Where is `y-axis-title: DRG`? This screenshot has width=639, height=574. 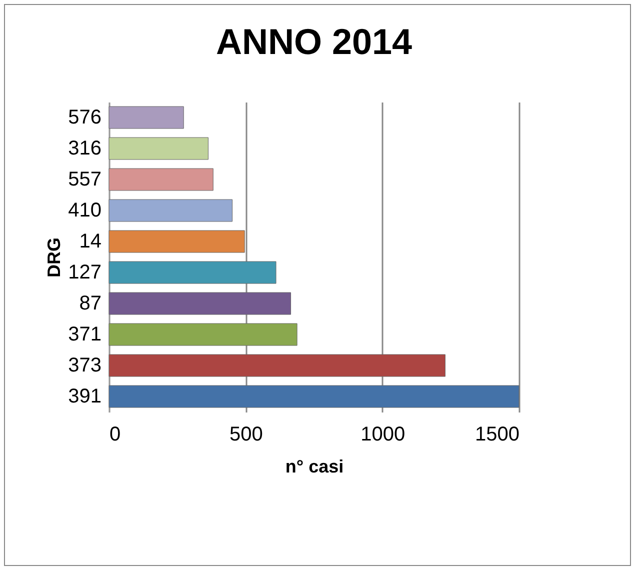 y-axis-title: DRG is located at coordinates (54, 258).